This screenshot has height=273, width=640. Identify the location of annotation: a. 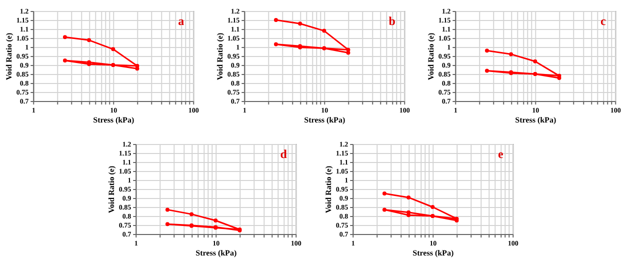
(181, 21).